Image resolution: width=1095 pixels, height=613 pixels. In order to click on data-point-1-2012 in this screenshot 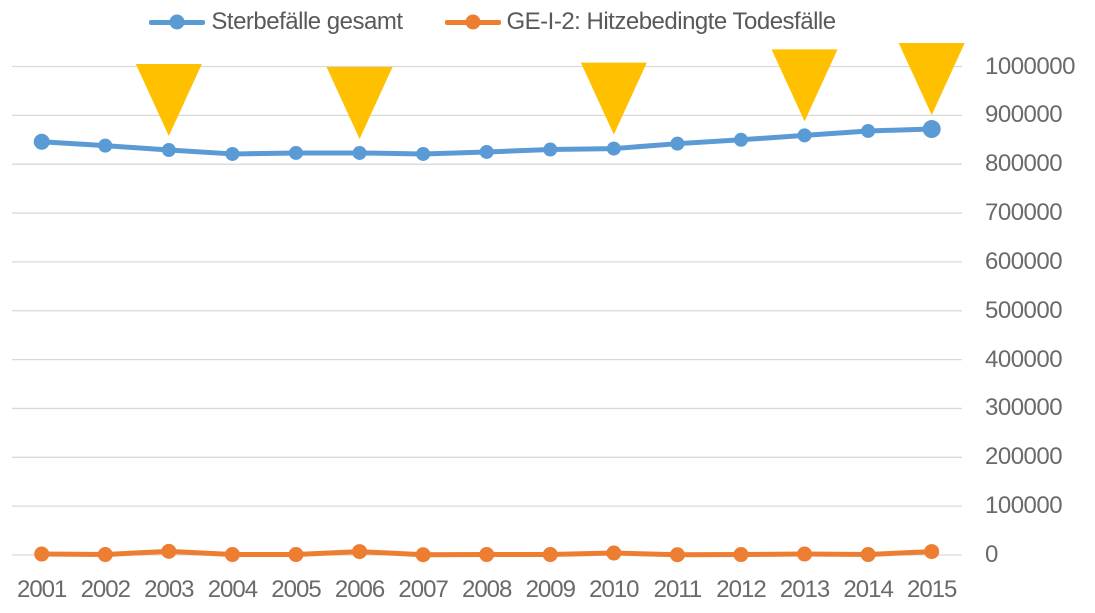, I will do `click(741, 555)`.